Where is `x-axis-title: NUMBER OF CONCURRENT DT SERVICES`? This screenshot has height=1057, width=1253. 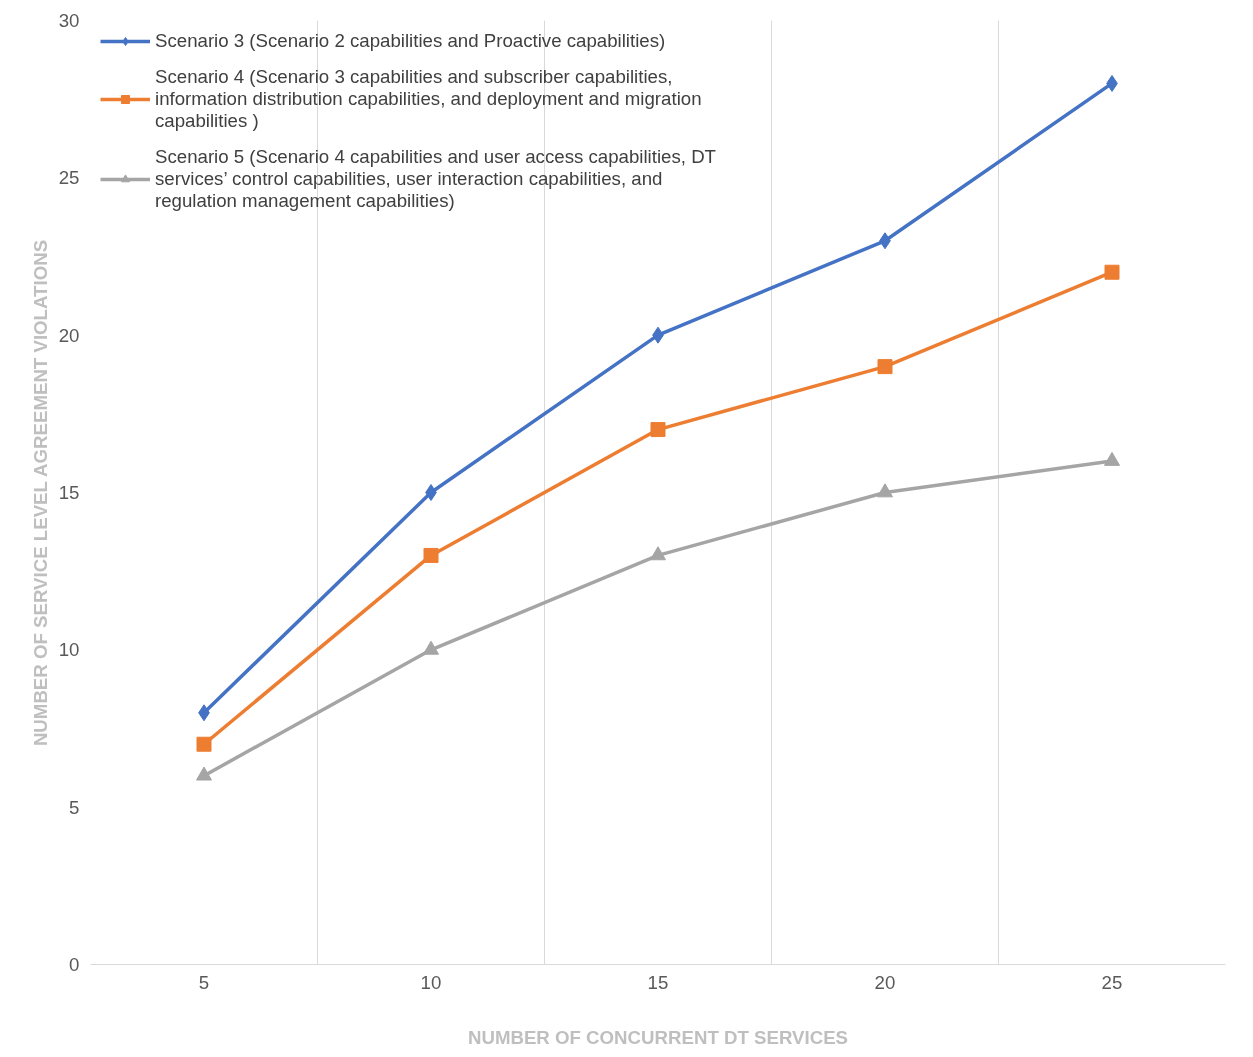 x-axis-title: NUMBER OF CONCURRENT DT SERVICES is located at coordinates (658, 1037).